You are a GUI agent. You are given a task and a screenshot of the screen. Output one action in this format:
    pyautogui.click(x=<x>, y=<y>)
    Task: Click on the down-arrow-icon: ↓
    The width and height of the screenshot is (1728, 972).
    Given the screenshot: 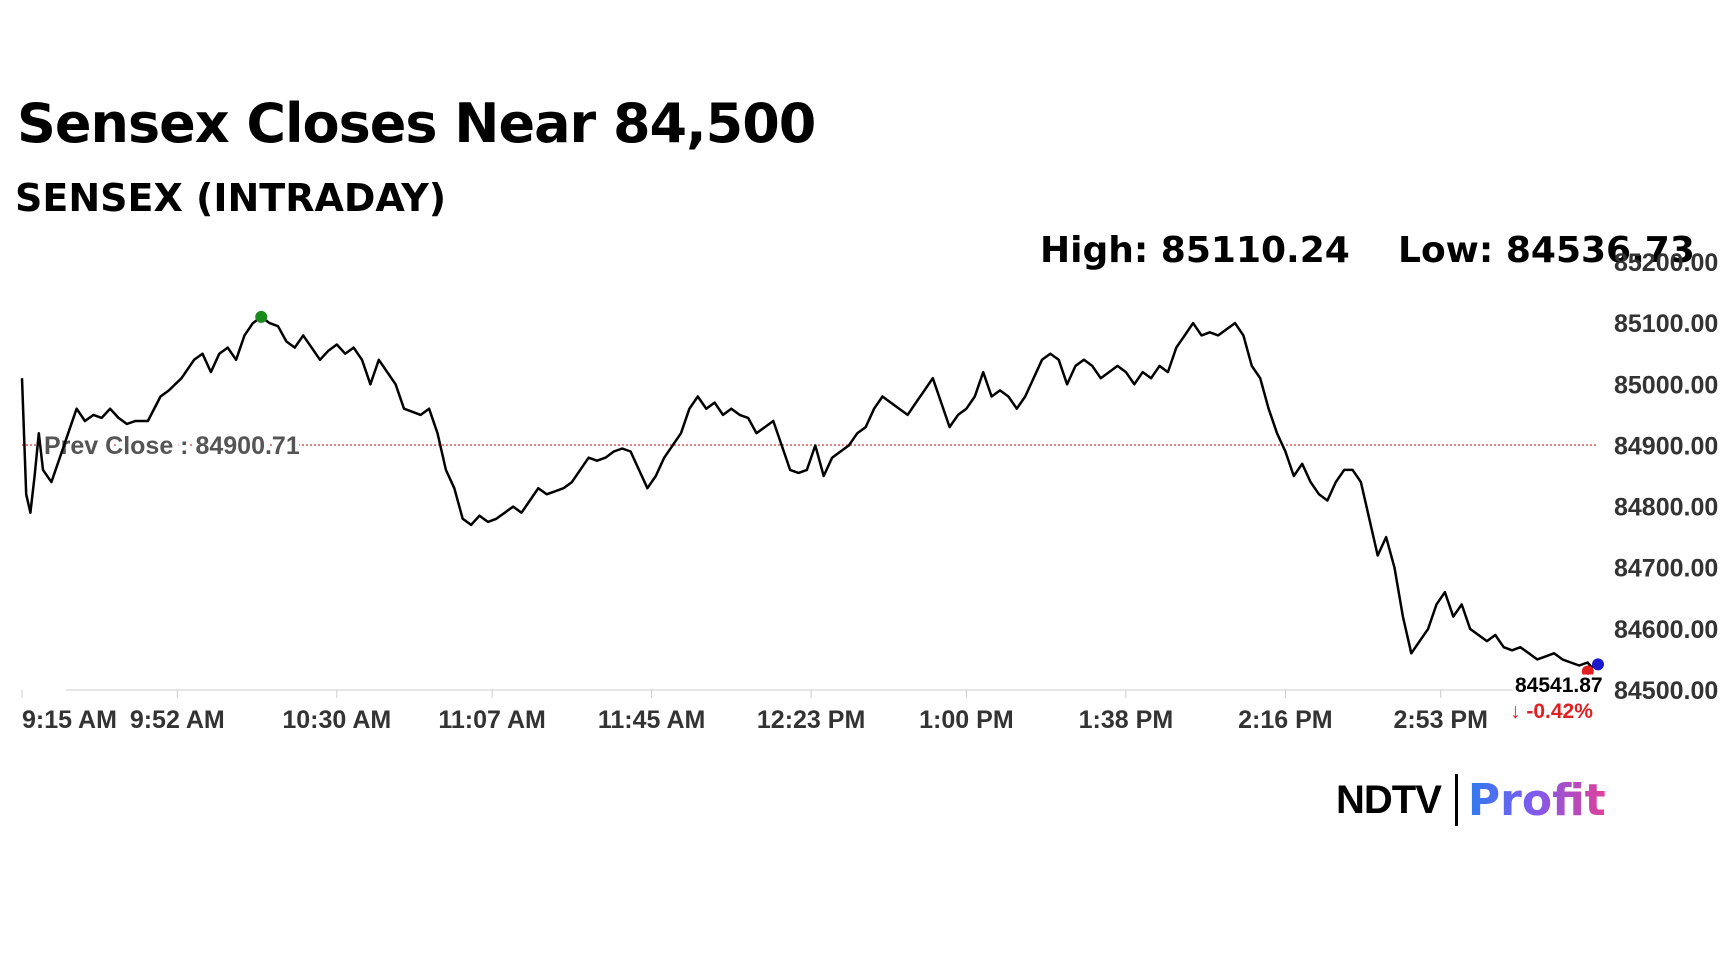 What is the action you would take?
    pyautogui.click(x=1518, y=711)
    